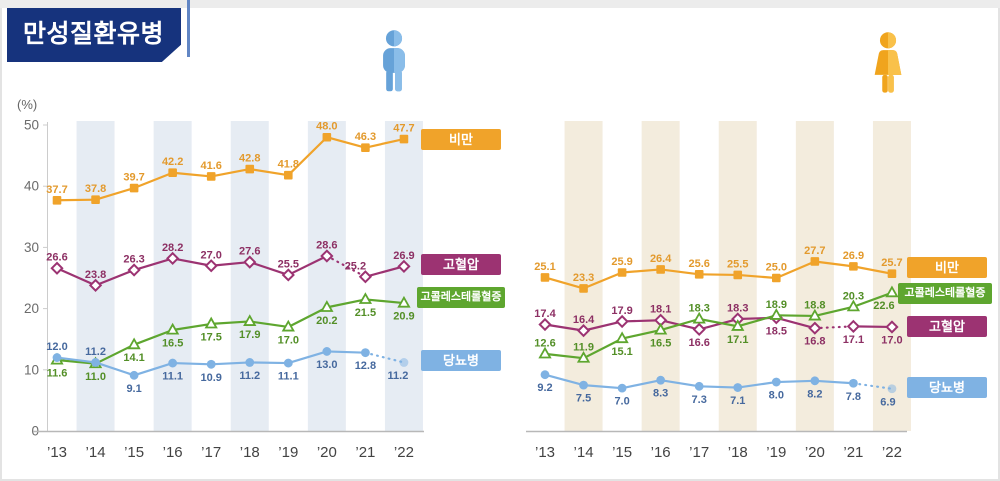 This screenshot has width=1000, height=481. What do you see at coordinates (661, 452) in the screenshot?
I see `female-x-label: ’16` at bounding box center [661, 452].